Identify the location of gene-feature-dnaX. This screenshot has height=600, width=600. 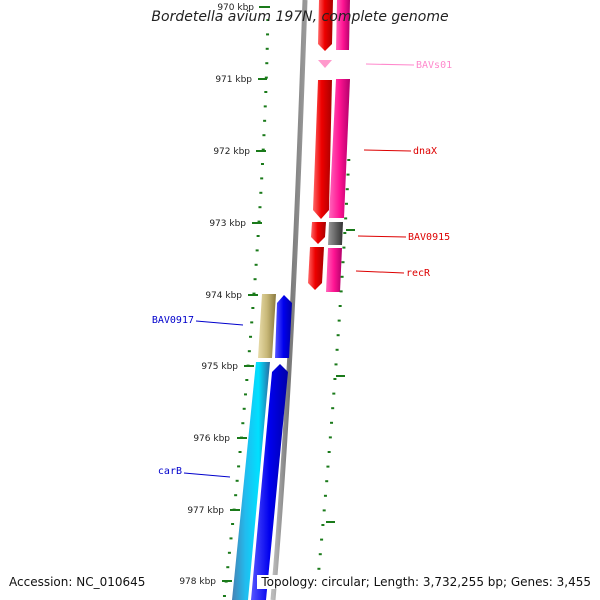
(322, 149).